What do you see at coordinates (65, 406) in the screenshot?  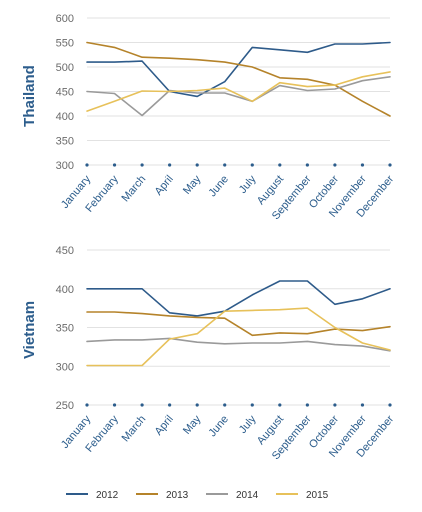 I see `y-tick-label: 250` at bounding box center [65, 406].